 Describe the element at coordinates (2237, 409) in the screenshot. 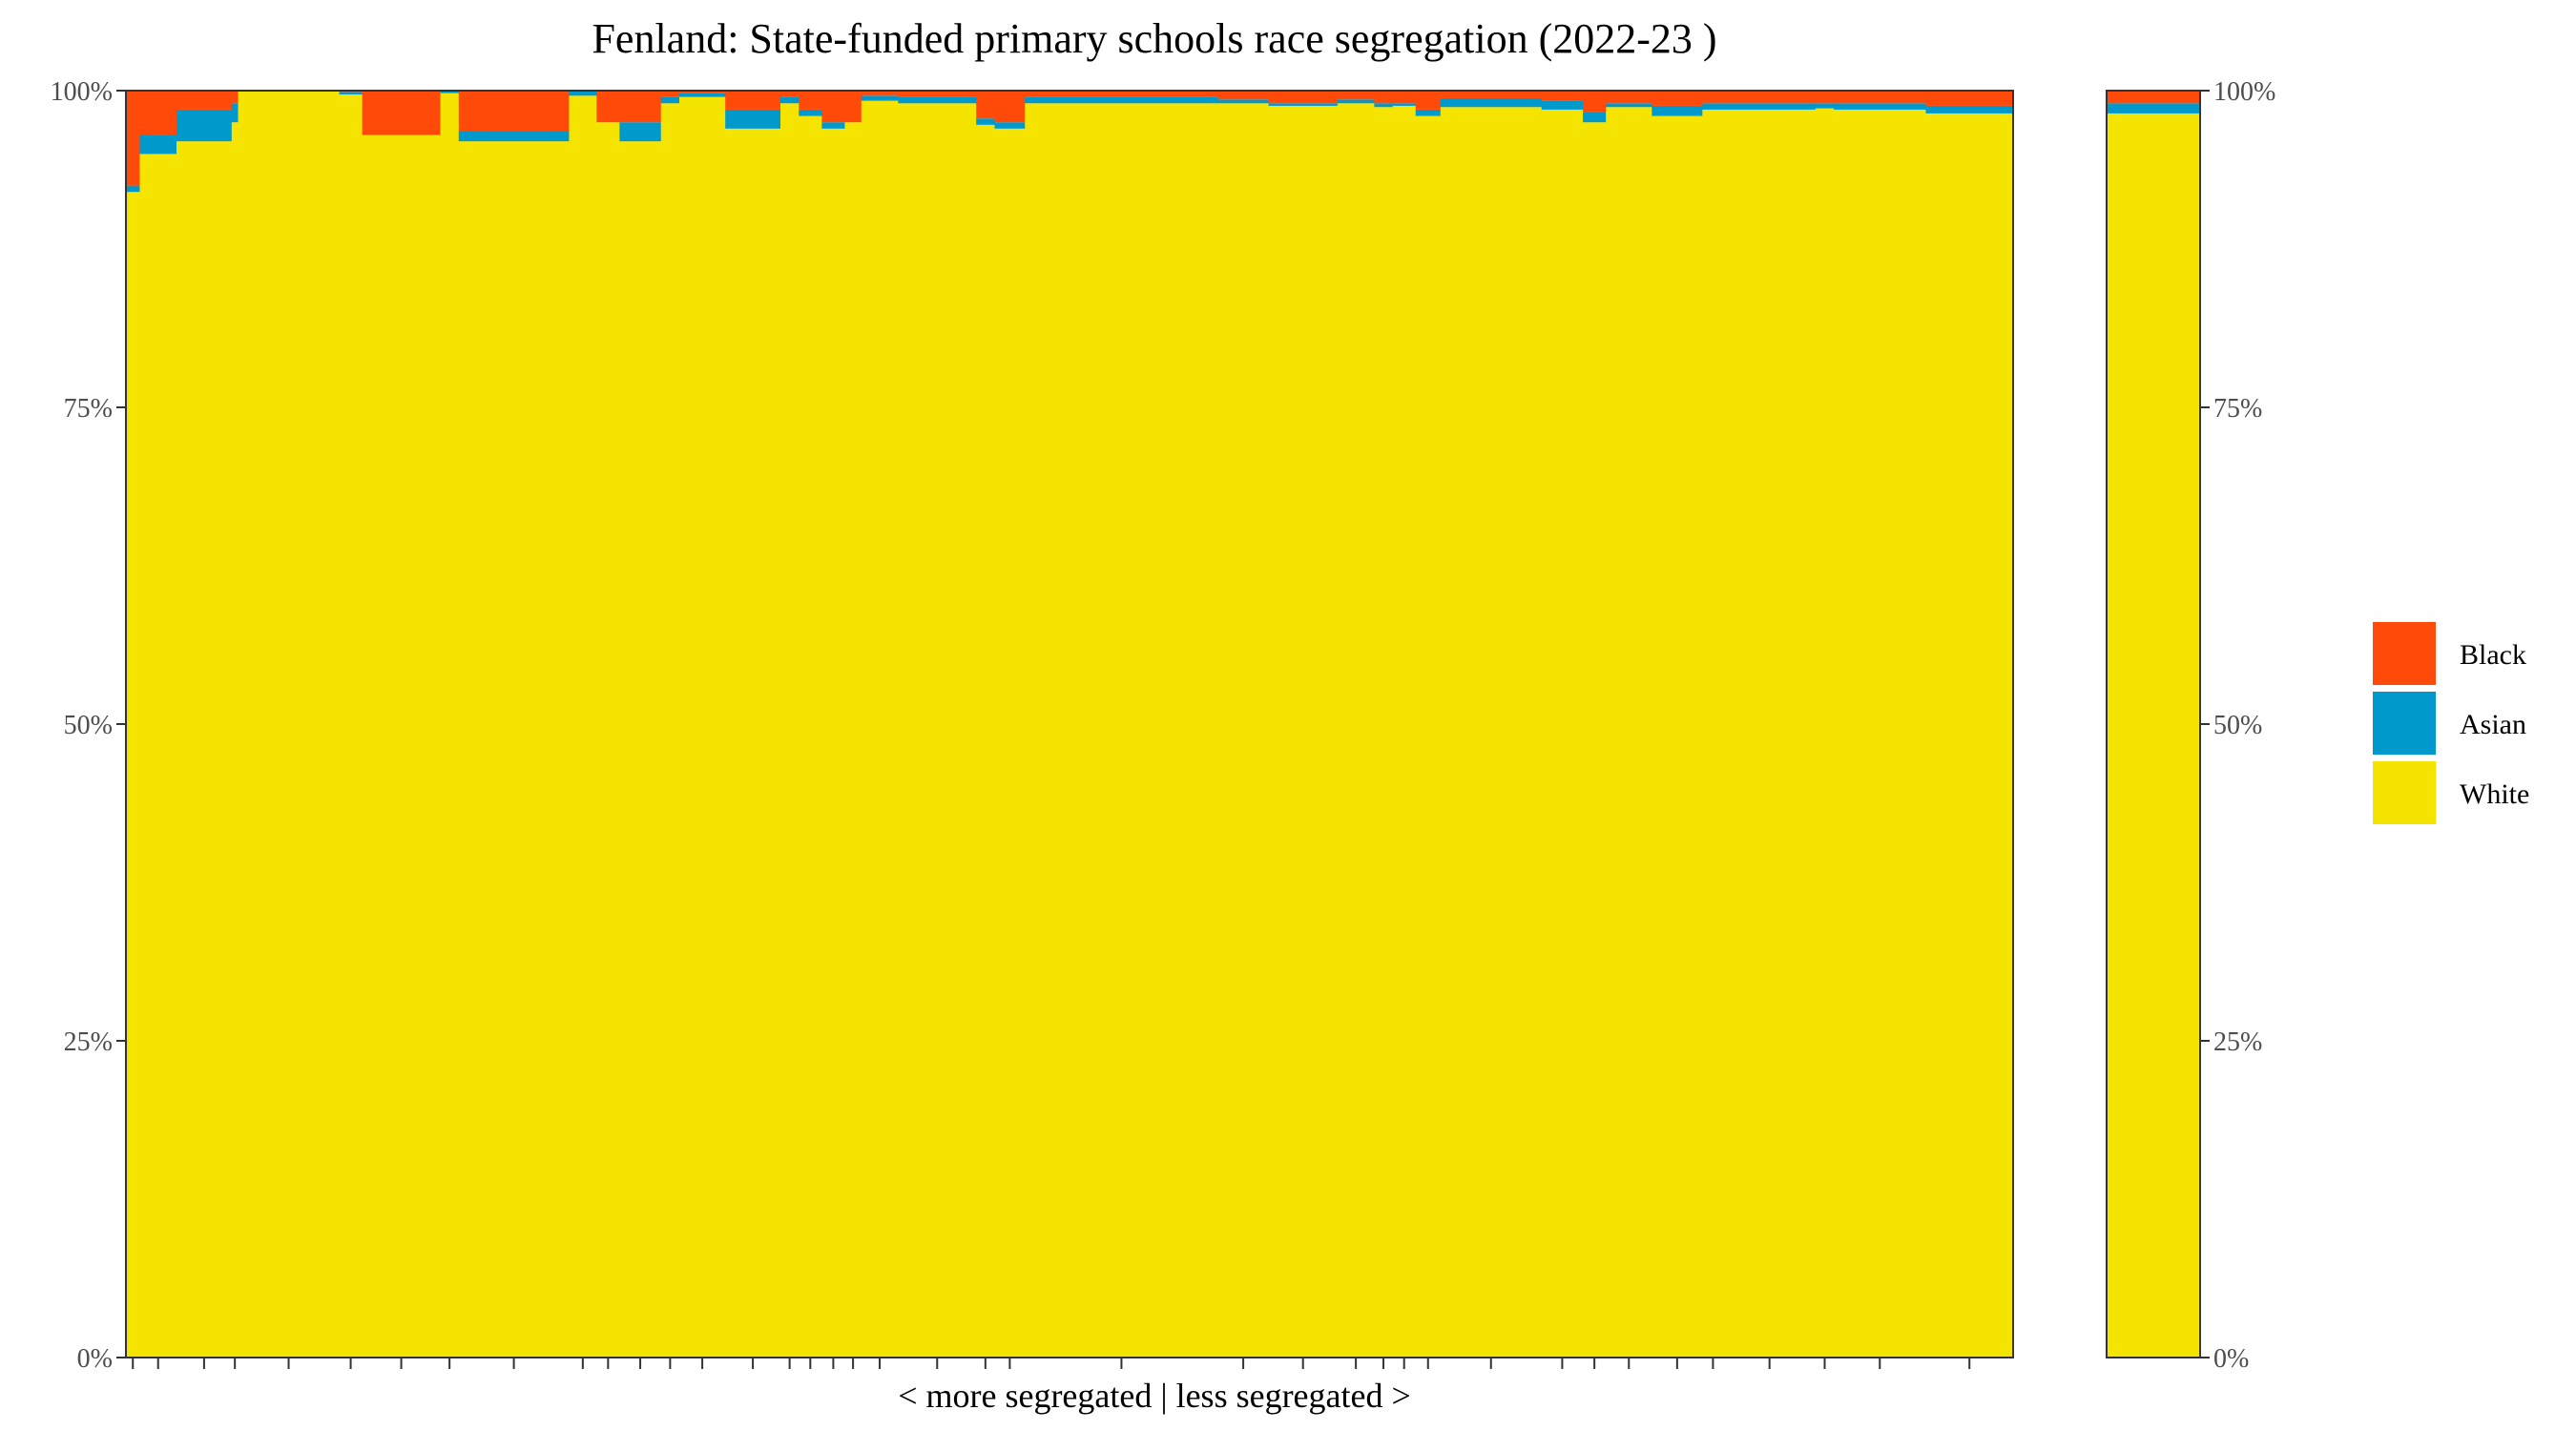

I see `y-tick-label-right: 75%` at that location.